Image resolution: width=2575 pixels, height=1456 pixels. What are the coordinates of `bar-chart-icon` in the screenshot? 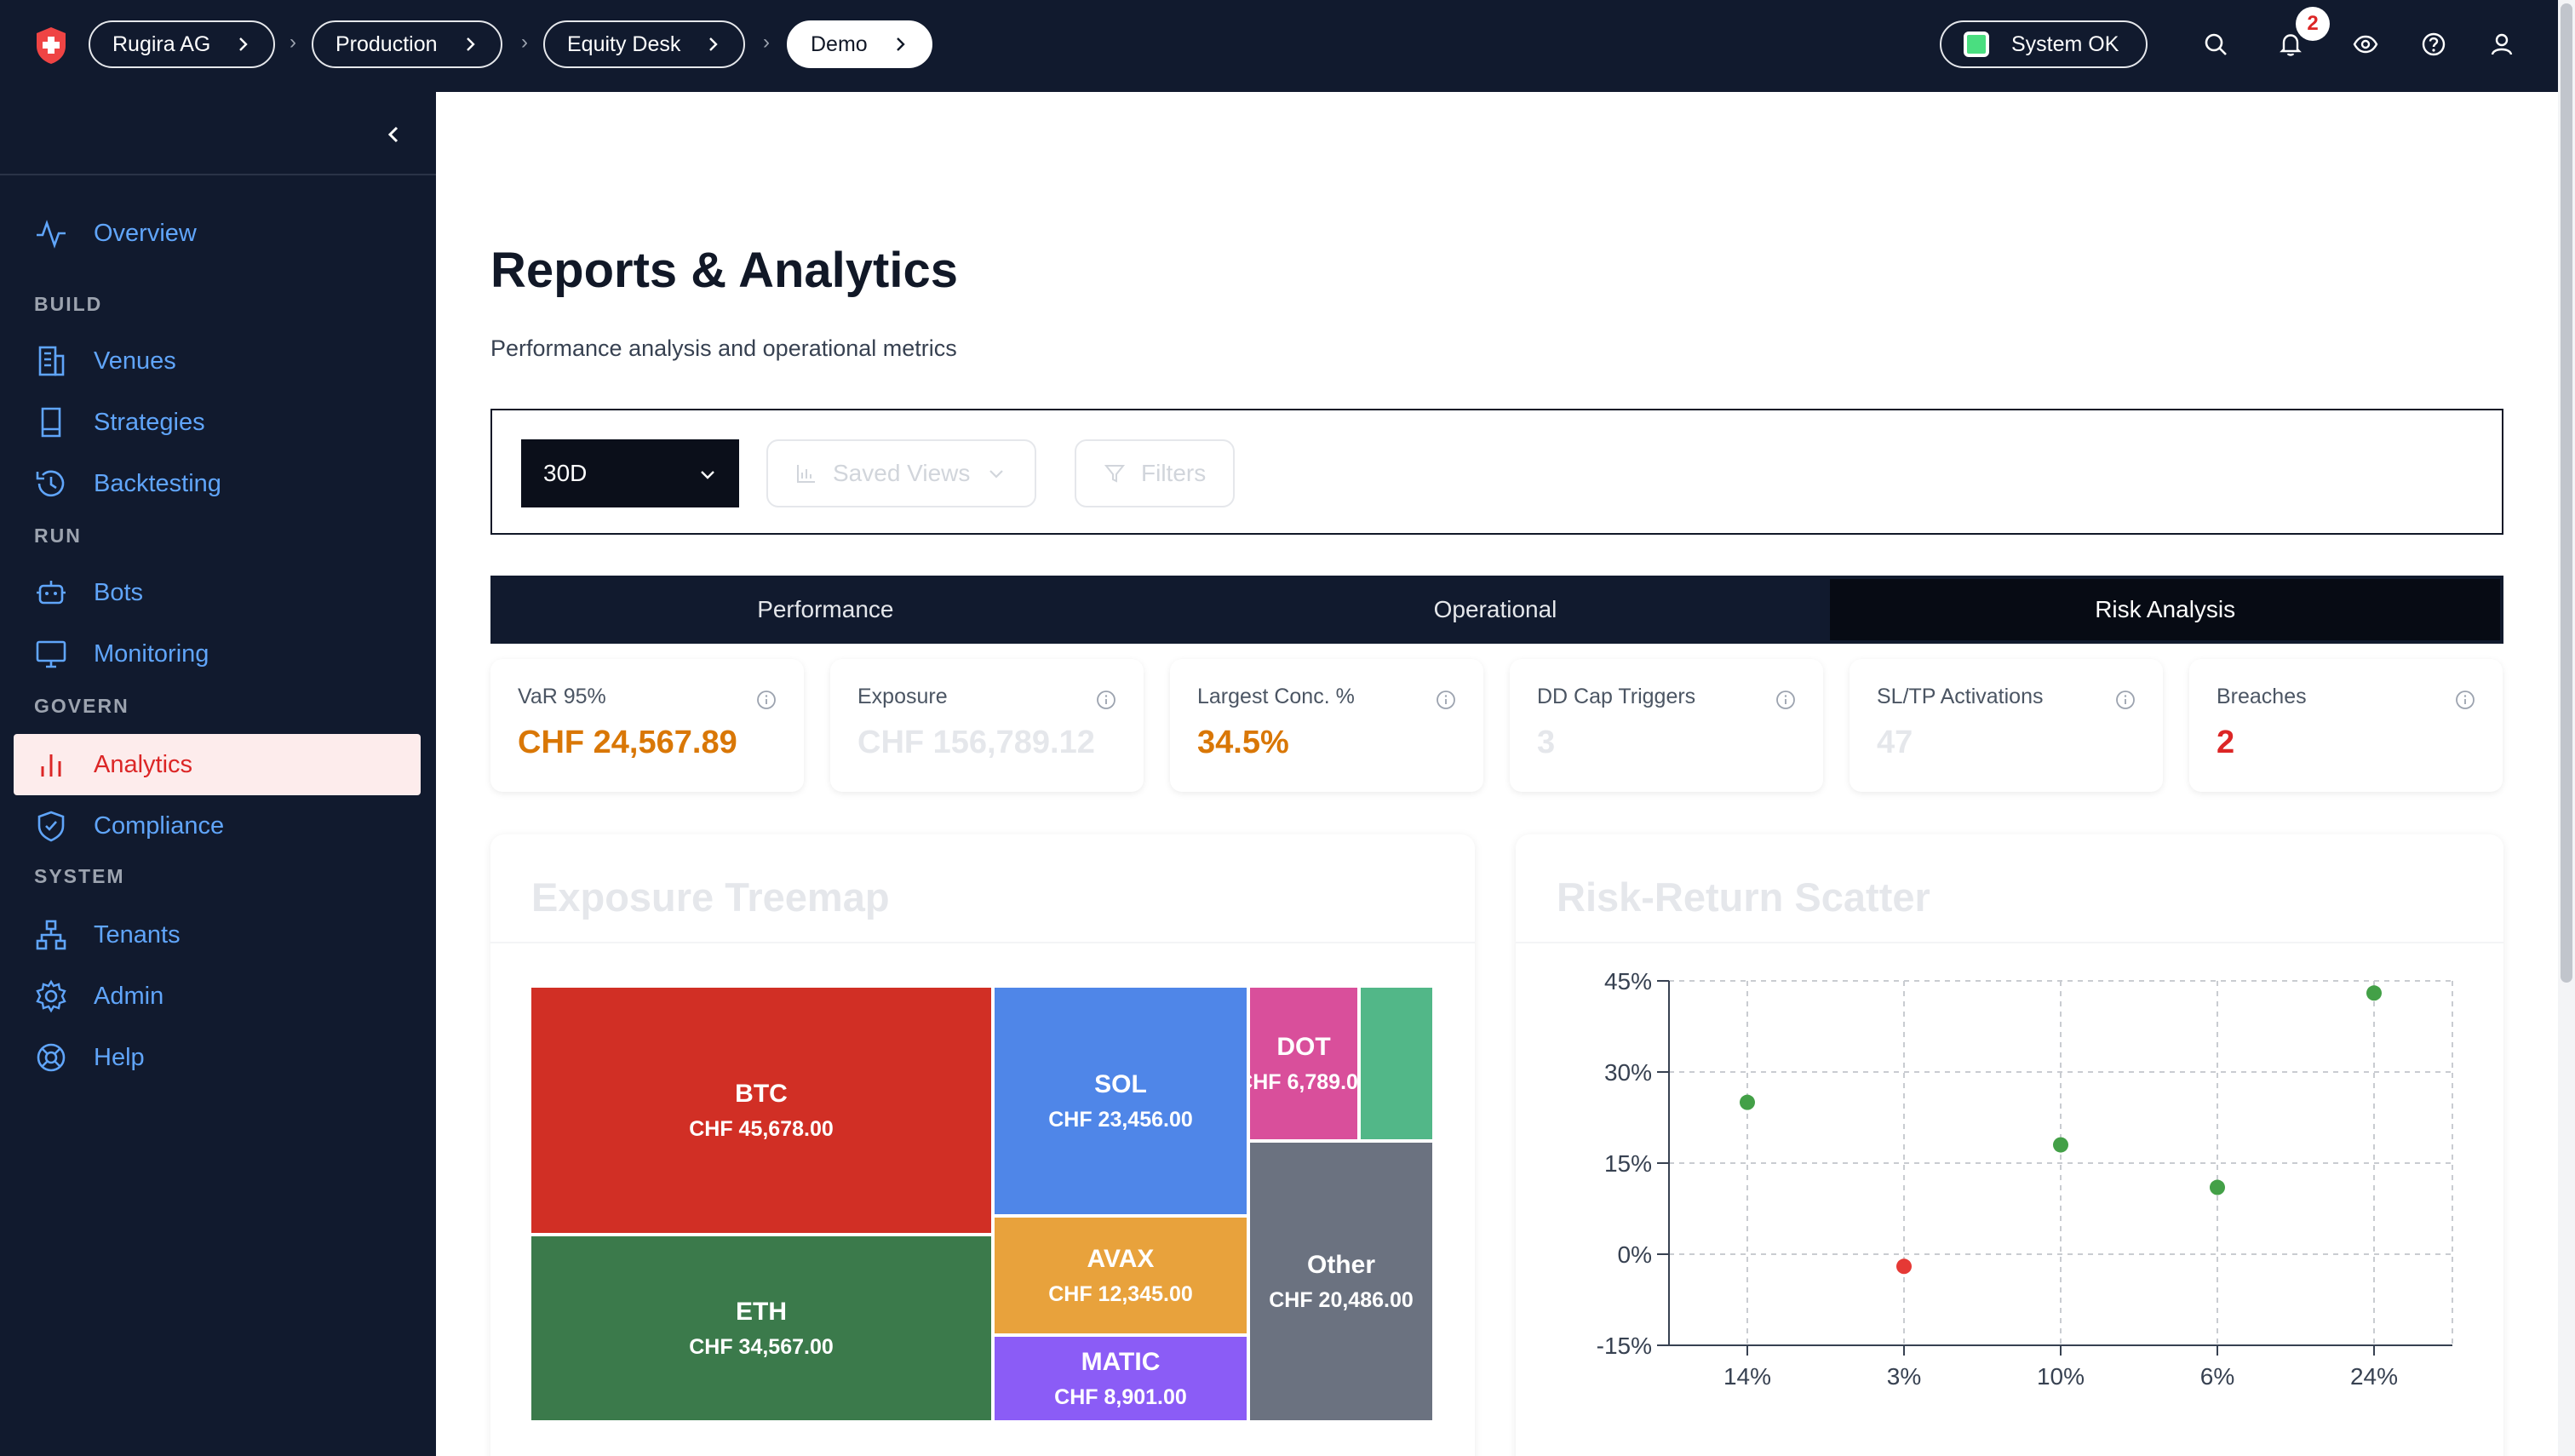 It's located at (51, 766).